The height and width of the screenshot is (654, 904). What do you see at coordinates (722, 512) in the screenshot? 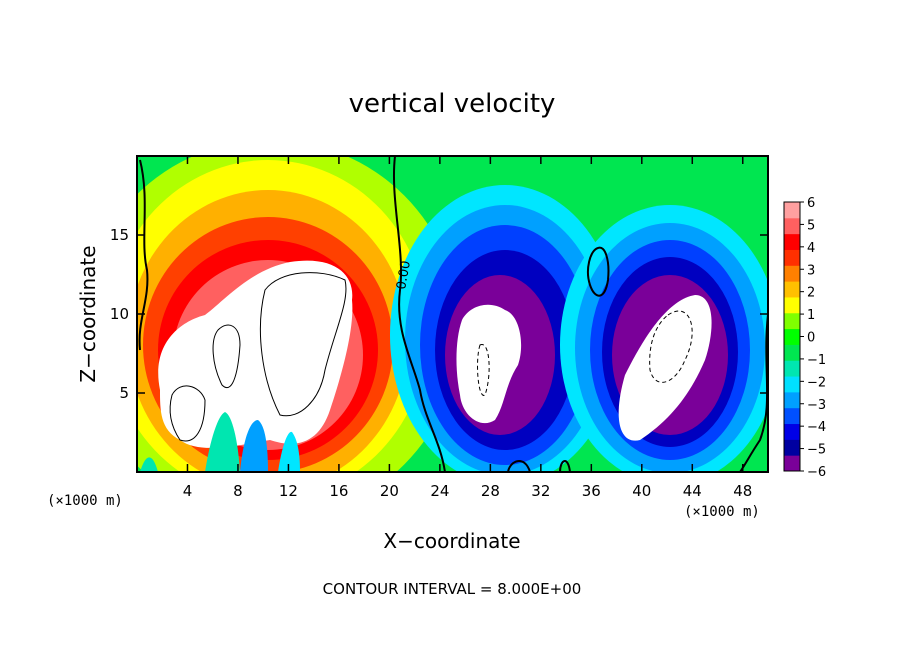
I see `x-unit-right: (×1000 m)` at bounding box center [722, 512].